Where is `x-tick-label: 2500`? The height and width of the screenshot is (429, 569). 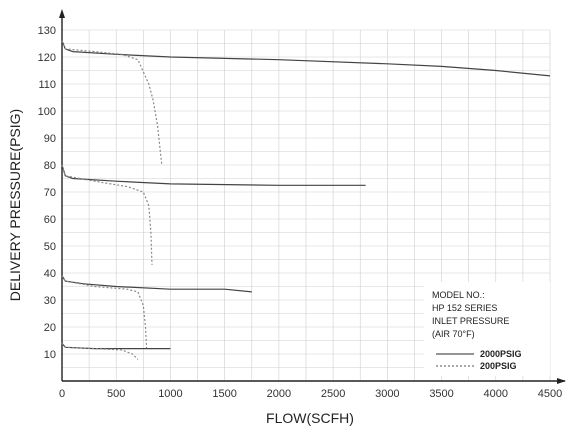 x-tick-label: 2500 is located at coordinates (333, 394).